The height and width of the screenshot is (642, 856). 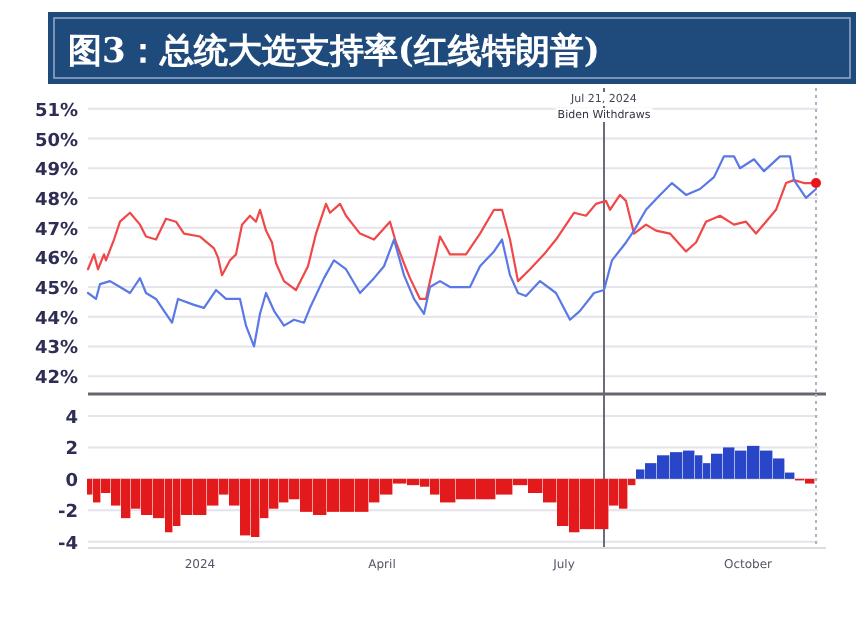 What do you see at coordinates (71, 481) in the screenshot?
I see `y-tick-label: 0` at bounding box center [71, 481].